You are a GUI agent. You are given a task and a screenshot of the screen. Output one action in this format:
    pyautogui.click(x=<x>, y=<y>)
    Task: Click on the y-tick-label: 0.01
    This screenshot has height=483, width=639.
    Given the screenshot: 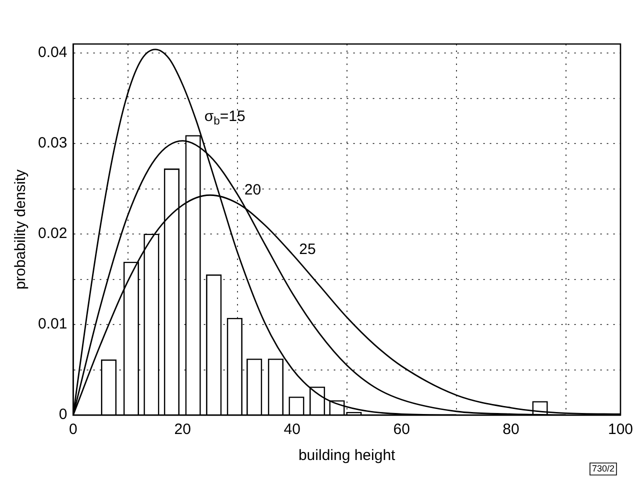 What is the action you would take?
    pyautogui.click(x=53, y=324)
    